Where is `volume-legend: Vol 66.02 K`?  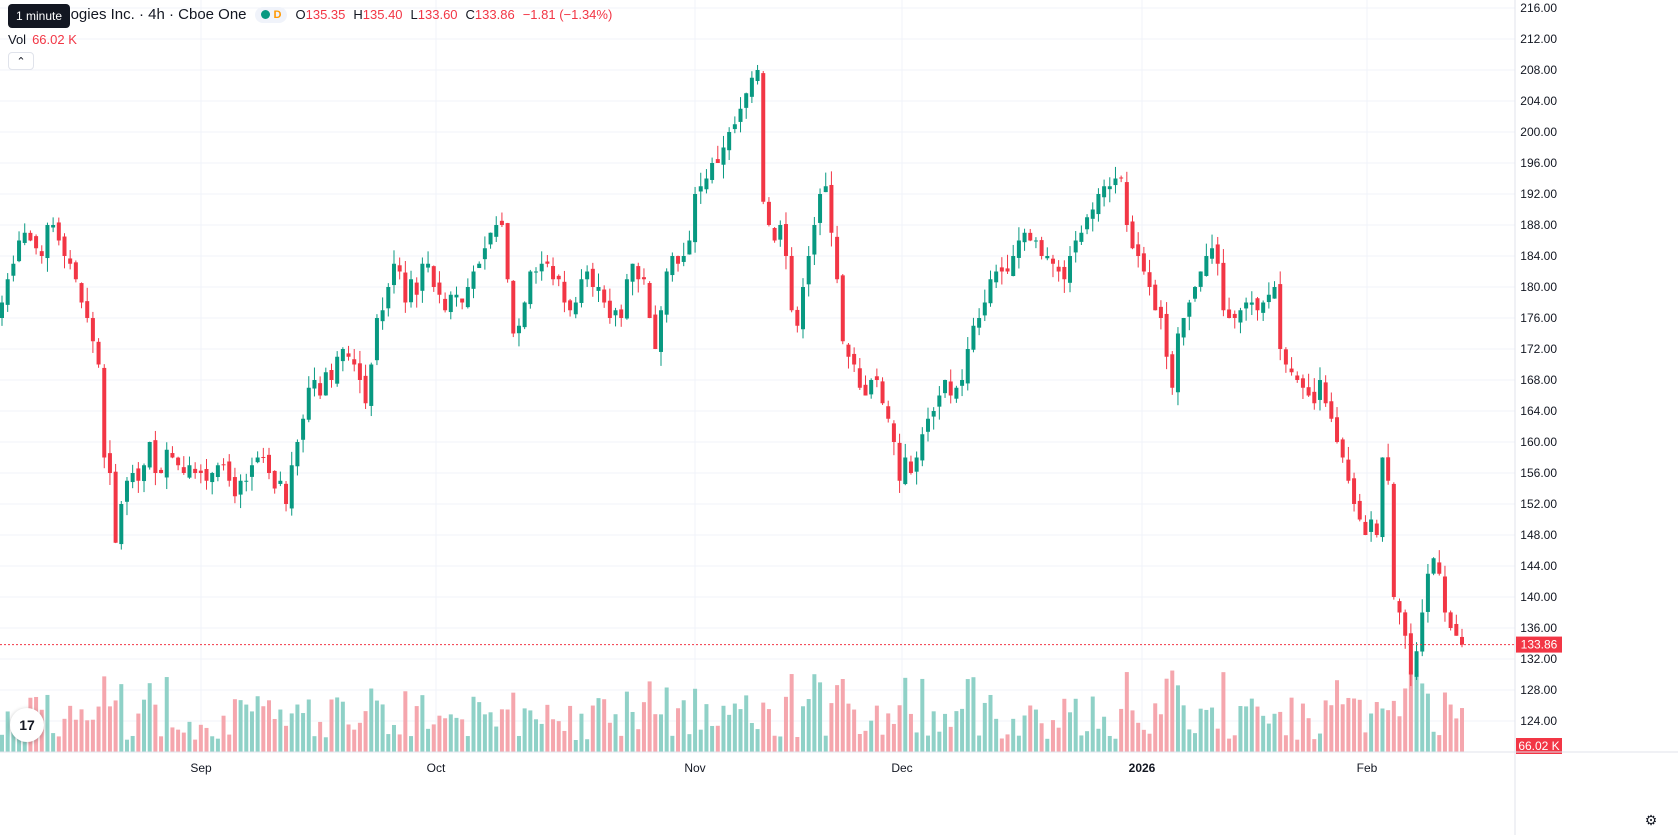 volume-legend: Vol 66.02 K is located at coordinates (42, 39).